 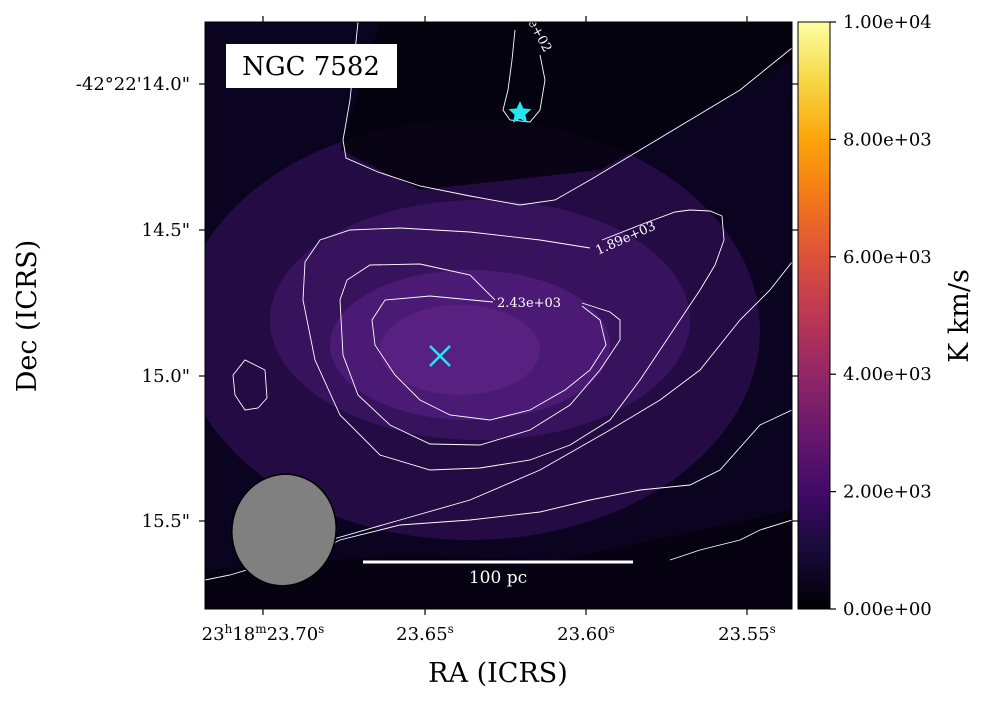 What do you see at coordinates (529, 303) in the screenshot?
I see `contour-label-2430: 2.43e+03` at bounding box center [529, 303].